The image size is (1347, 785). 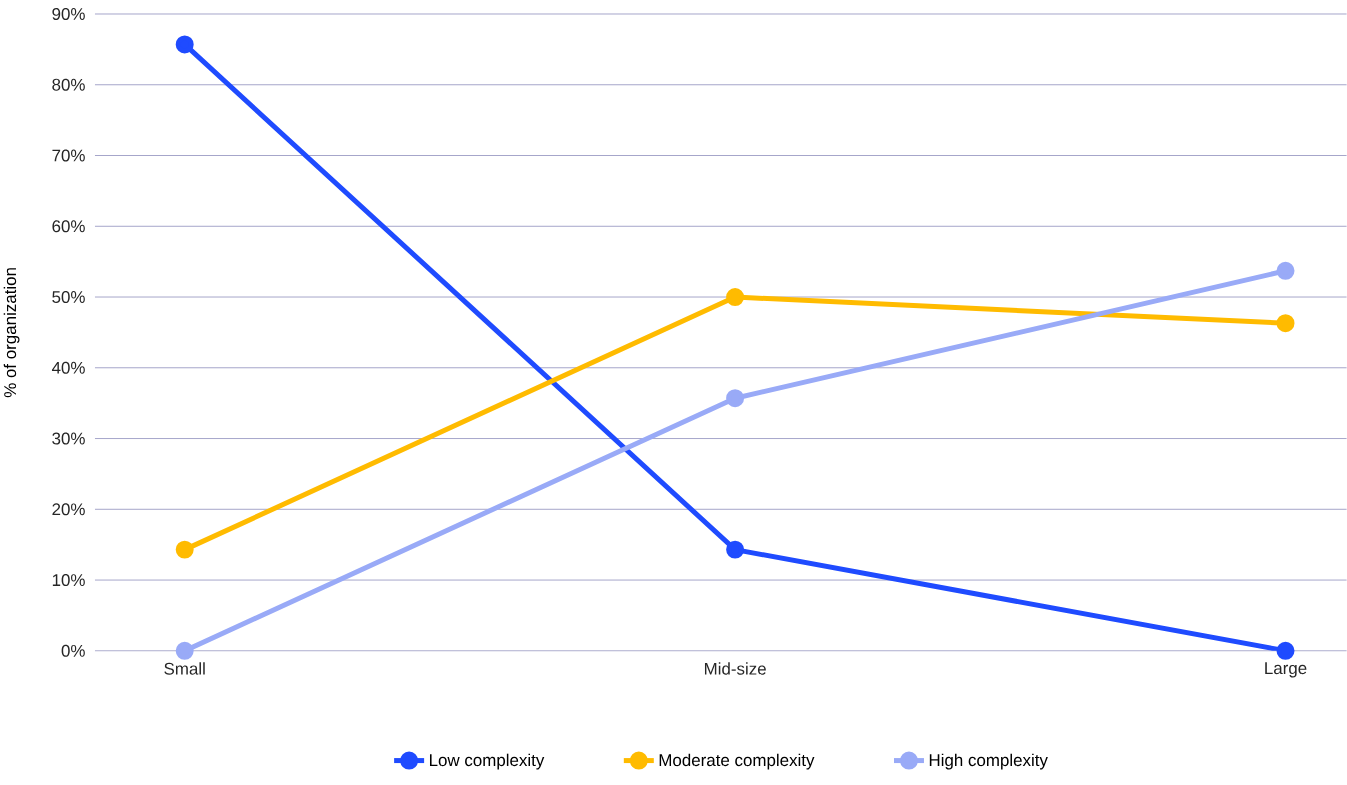 I want to click on legend-label: Moderate complexity, so click(x=737, y=761).